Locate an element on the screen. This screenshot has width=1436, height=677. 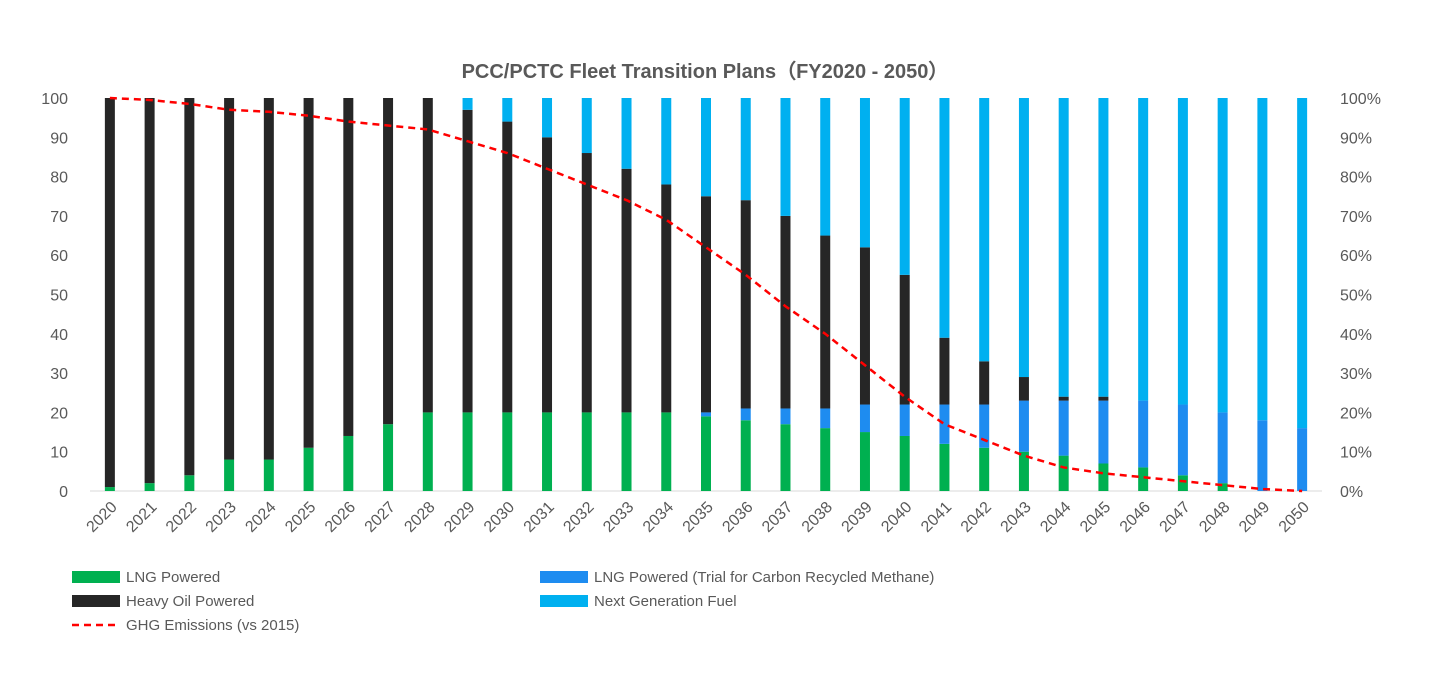
bar-lng-powered-trial-for-carbon-recycled-methane-2047 is located at coordinates (1182, 440).